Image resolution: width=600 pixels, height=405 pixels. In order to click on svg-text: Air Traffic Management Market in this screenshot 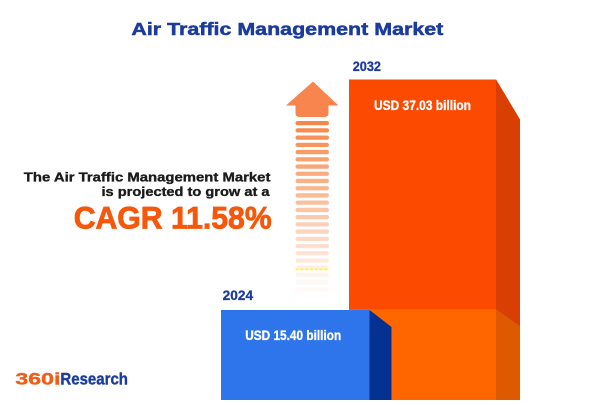, I will do `click(287, 29)`.